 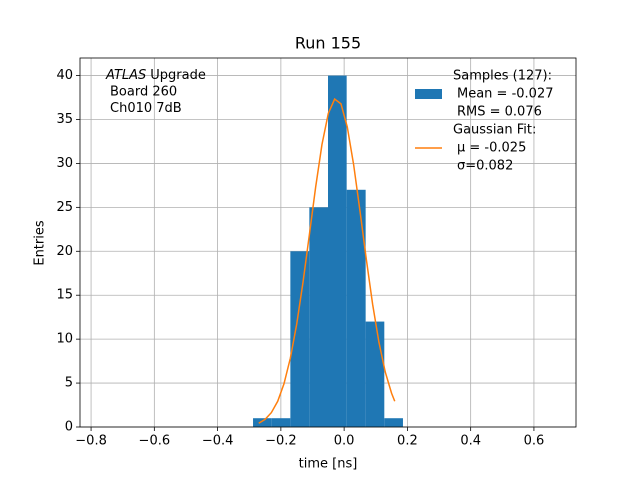 What do you see at coordinates (485, 166) in the screenshot?
I see `legend-label: σ=0.082` at bounding box center [485, 166].